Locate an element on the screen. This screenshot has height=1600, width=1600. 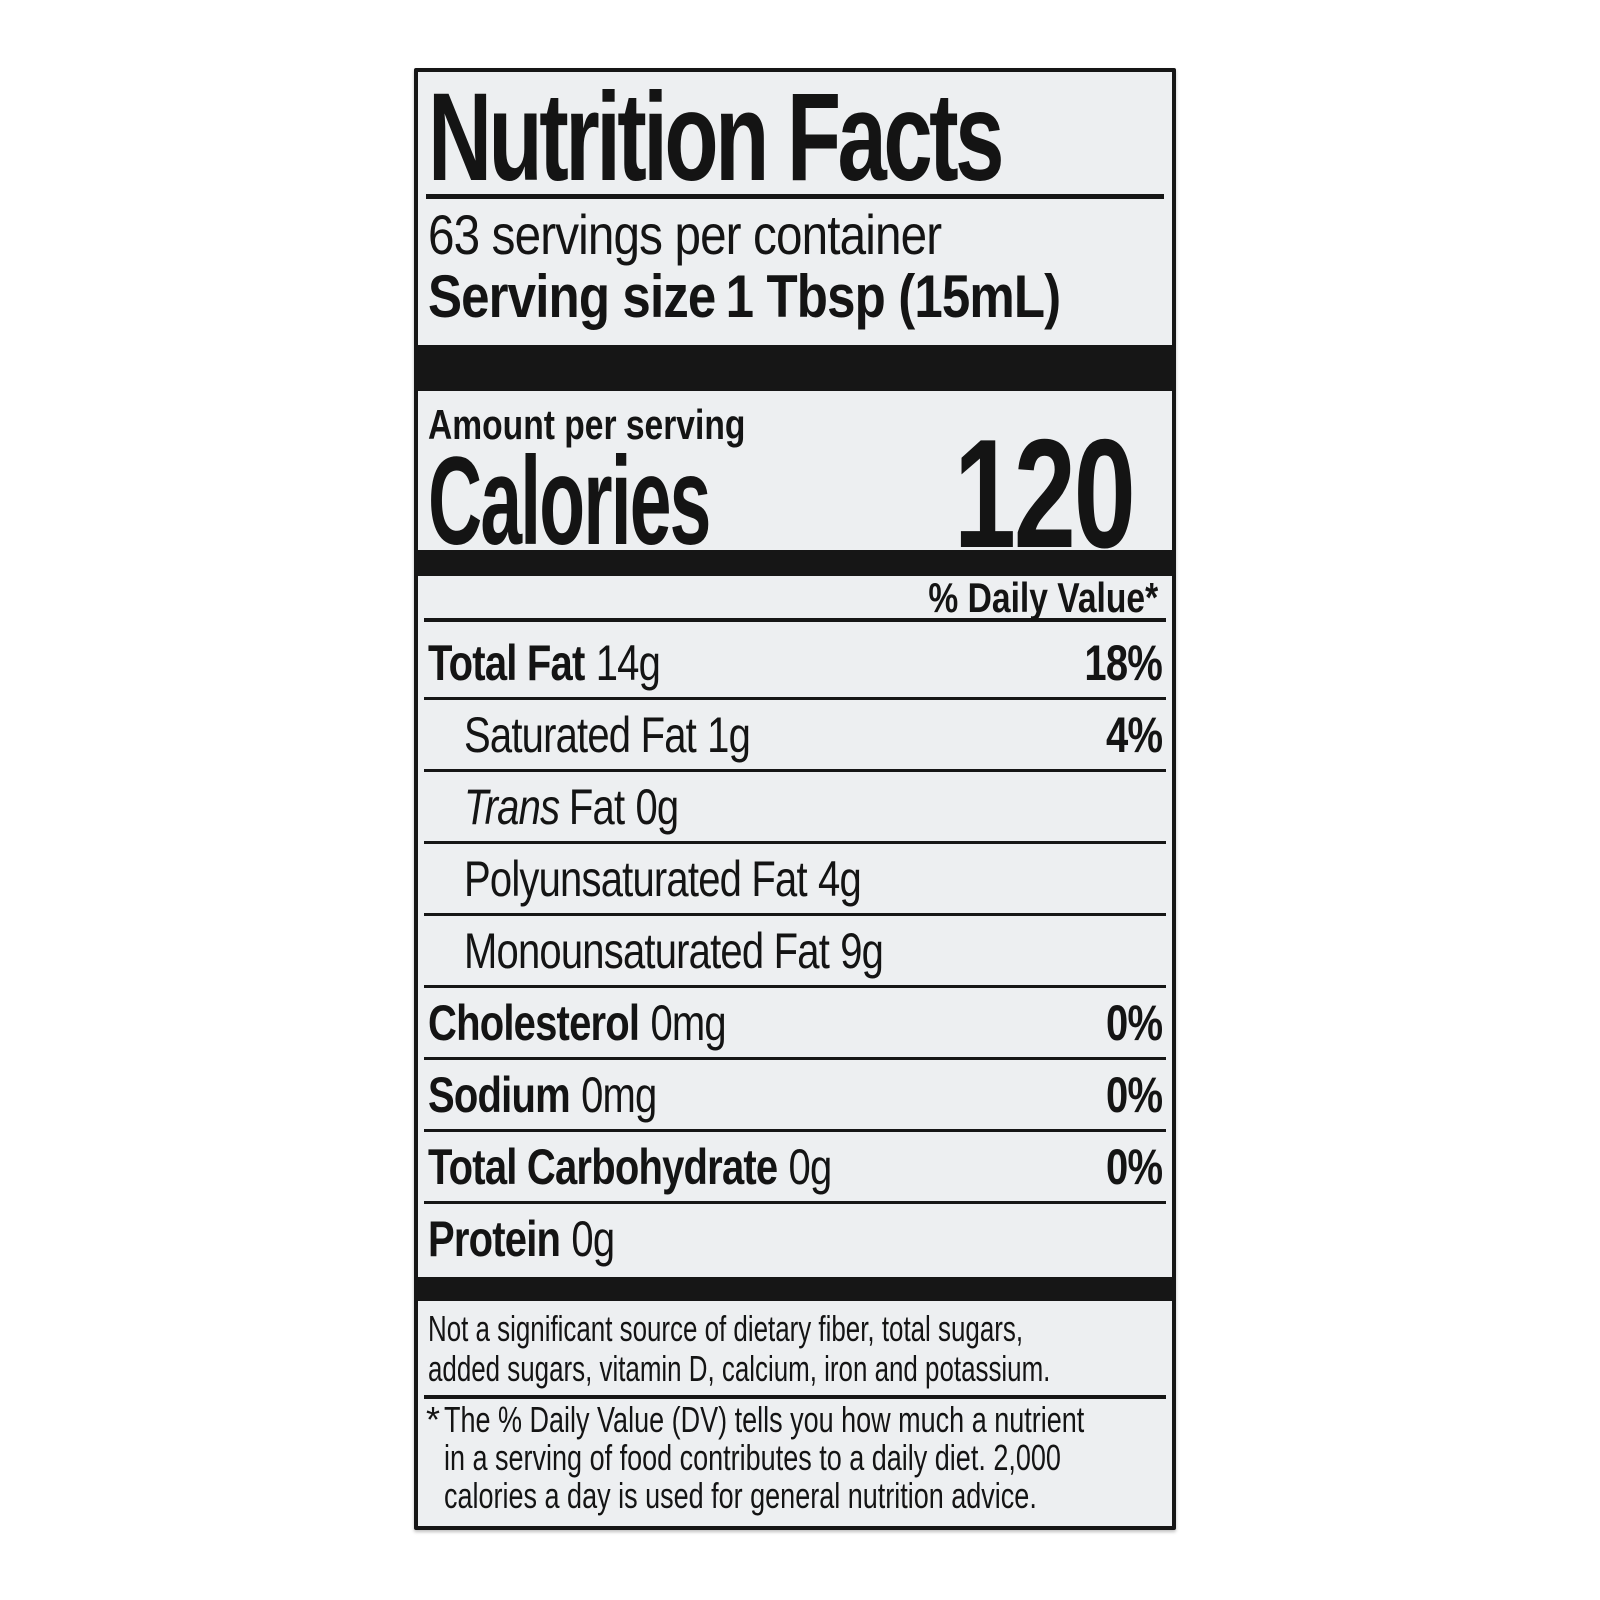
thick-divider-bar-bottom is located at coordinates (795, 1289).